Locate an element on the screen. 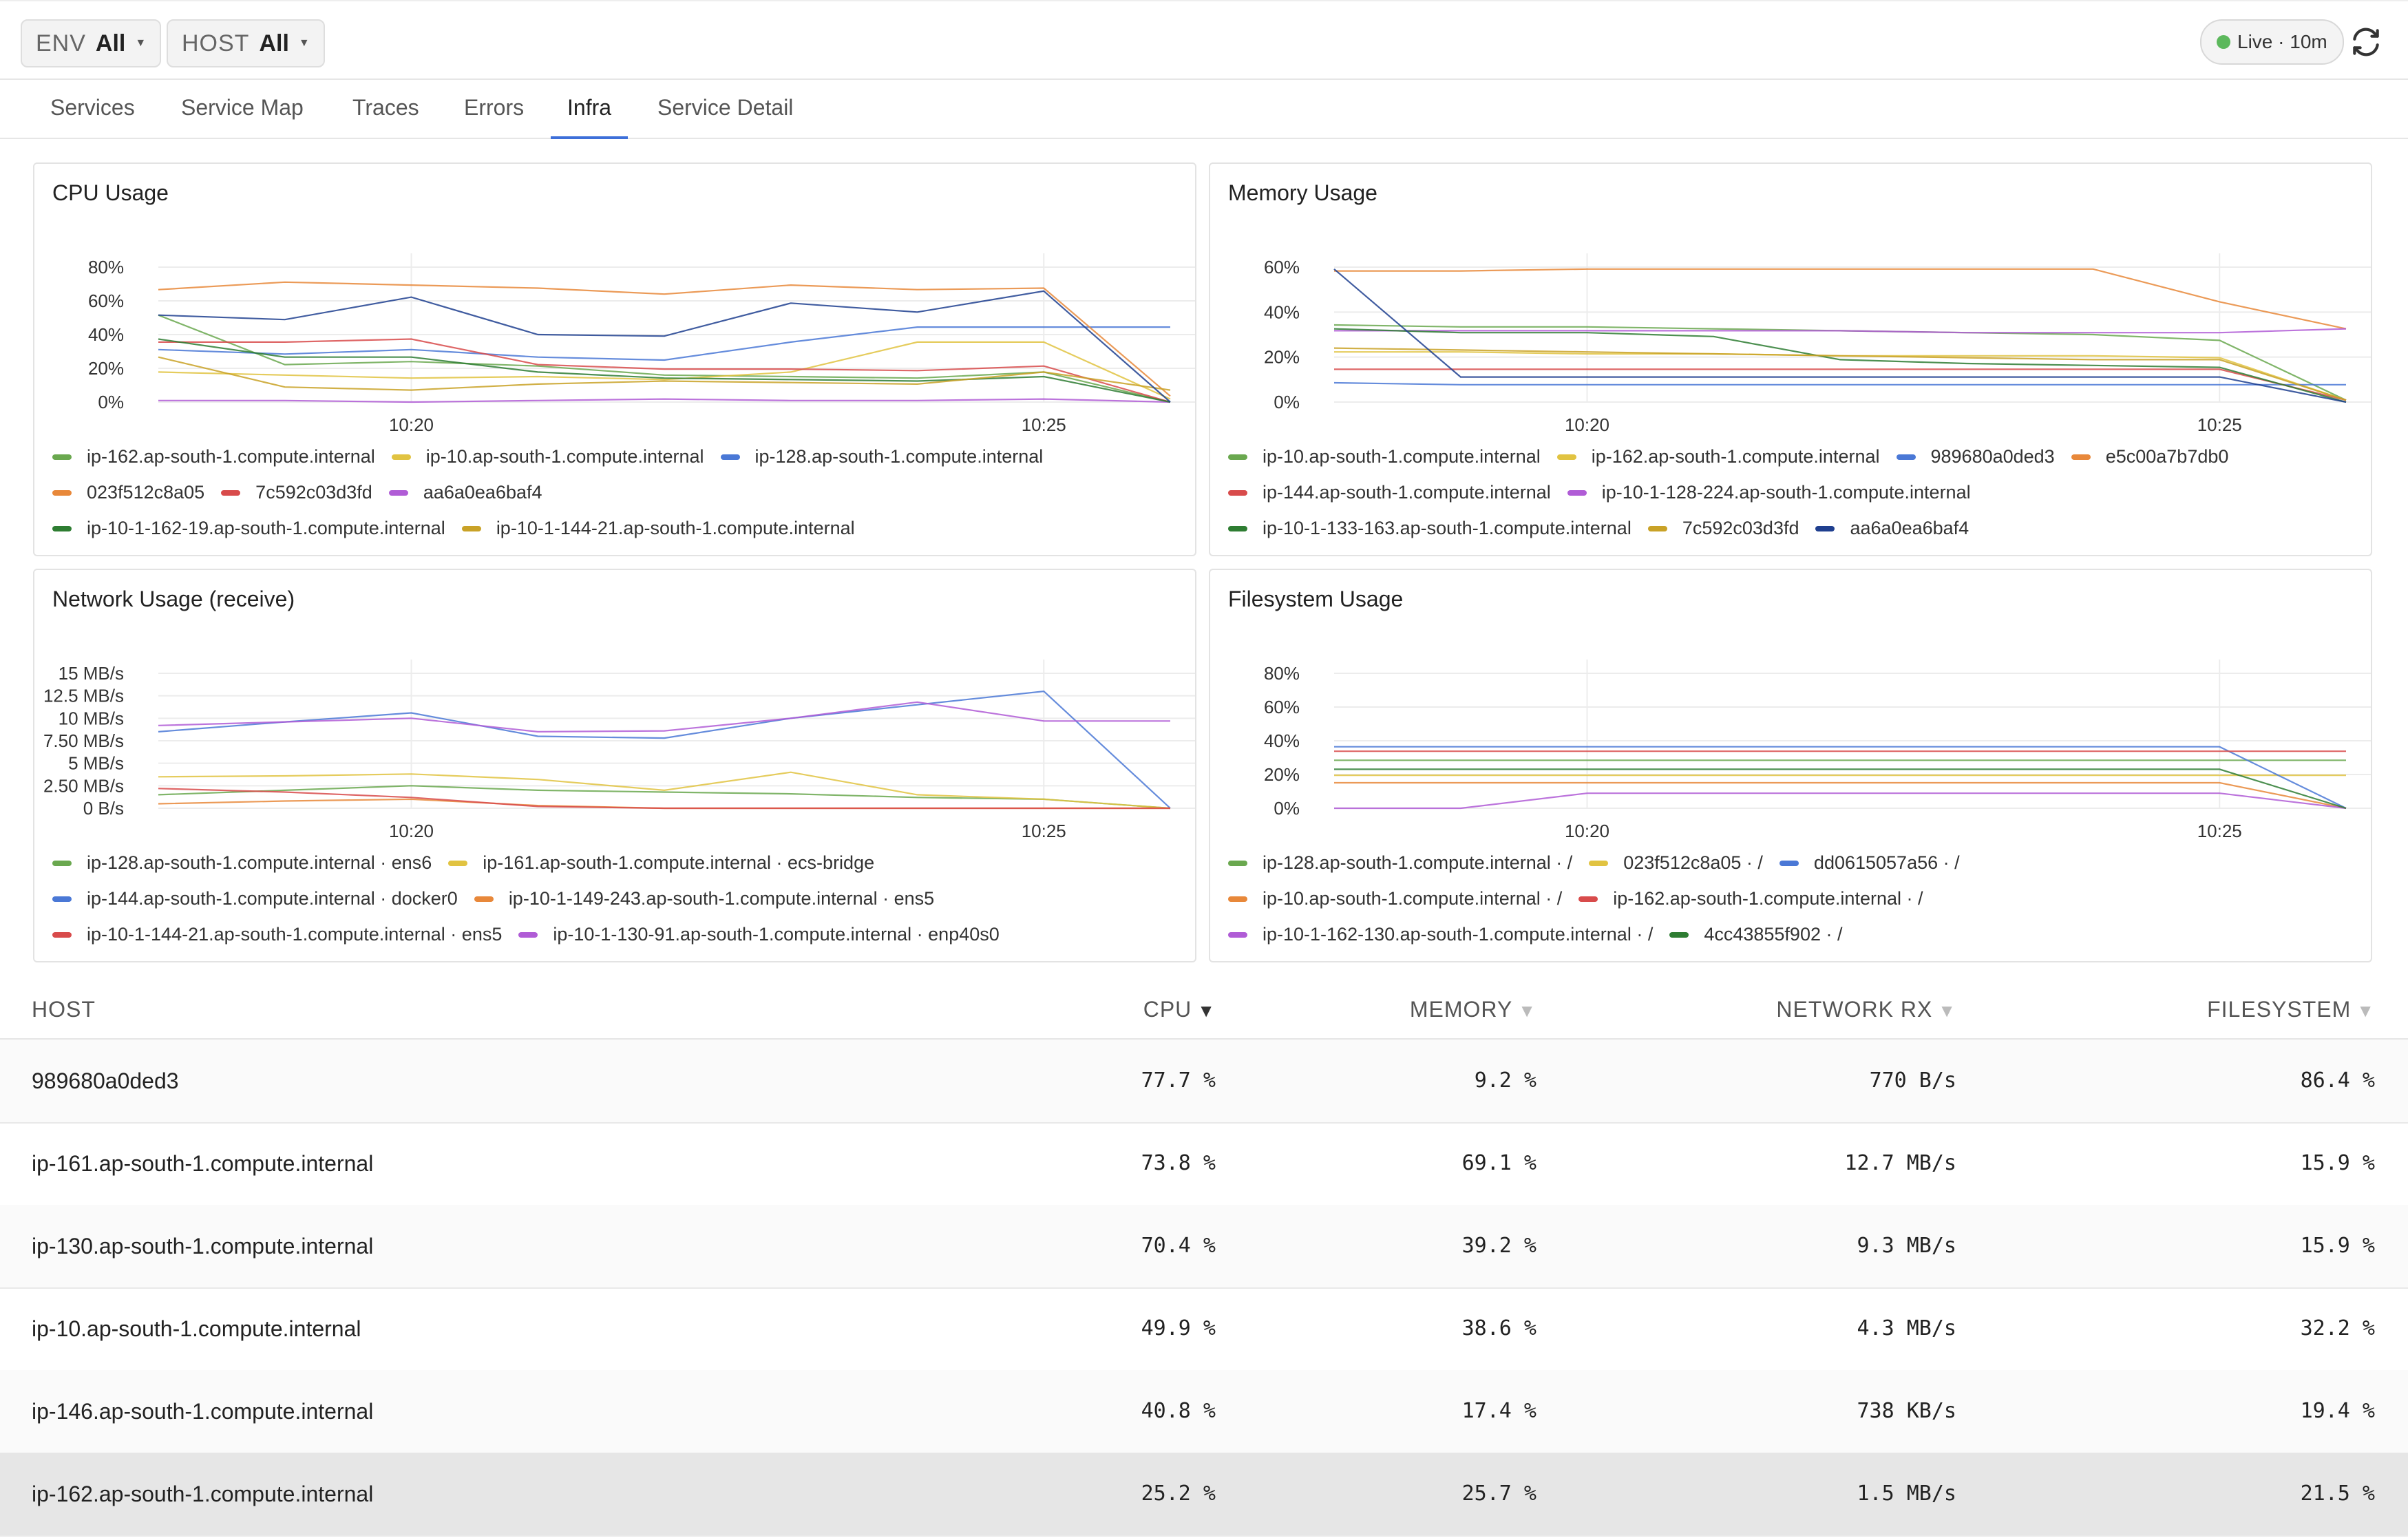  legend-item: 4cc43855f902 · / is located at coordinates (1756, 934).